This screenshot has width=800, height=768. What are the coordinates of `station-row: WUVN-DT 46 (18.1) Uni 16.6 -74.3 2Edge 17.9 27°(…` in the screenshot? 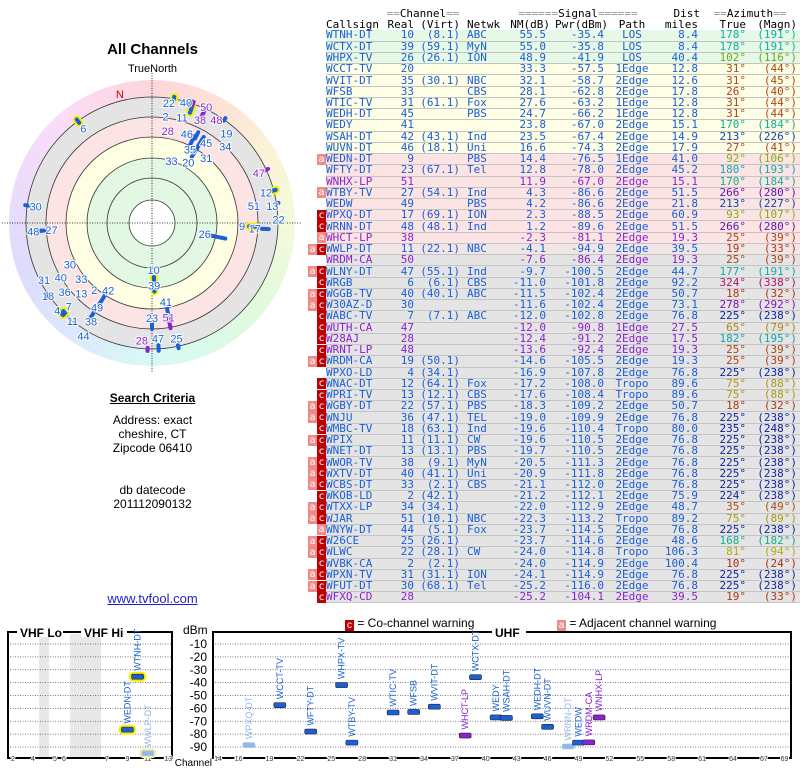 It's located at (552, 148).